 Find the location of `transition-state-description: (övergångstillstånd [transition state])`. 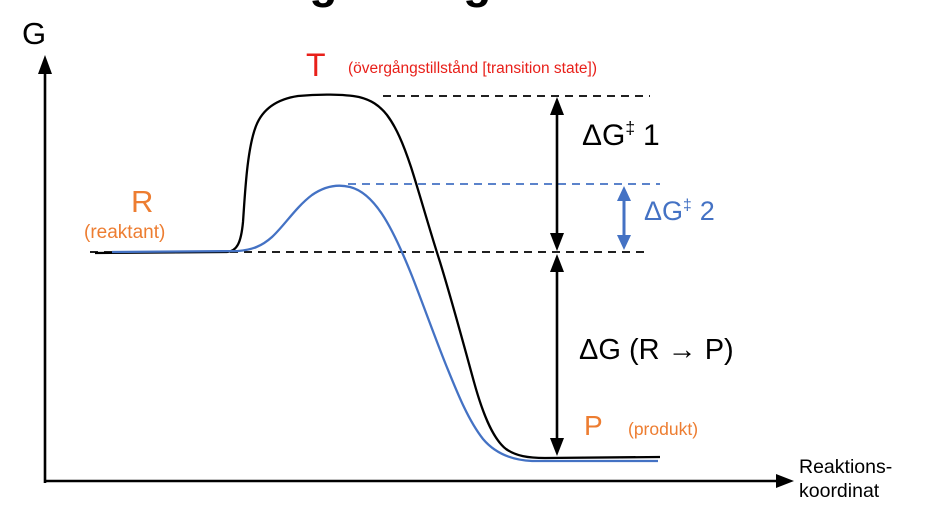

transition-state-description: (övergångstillstånd [transition state]) is located at coordinates (472, 68).